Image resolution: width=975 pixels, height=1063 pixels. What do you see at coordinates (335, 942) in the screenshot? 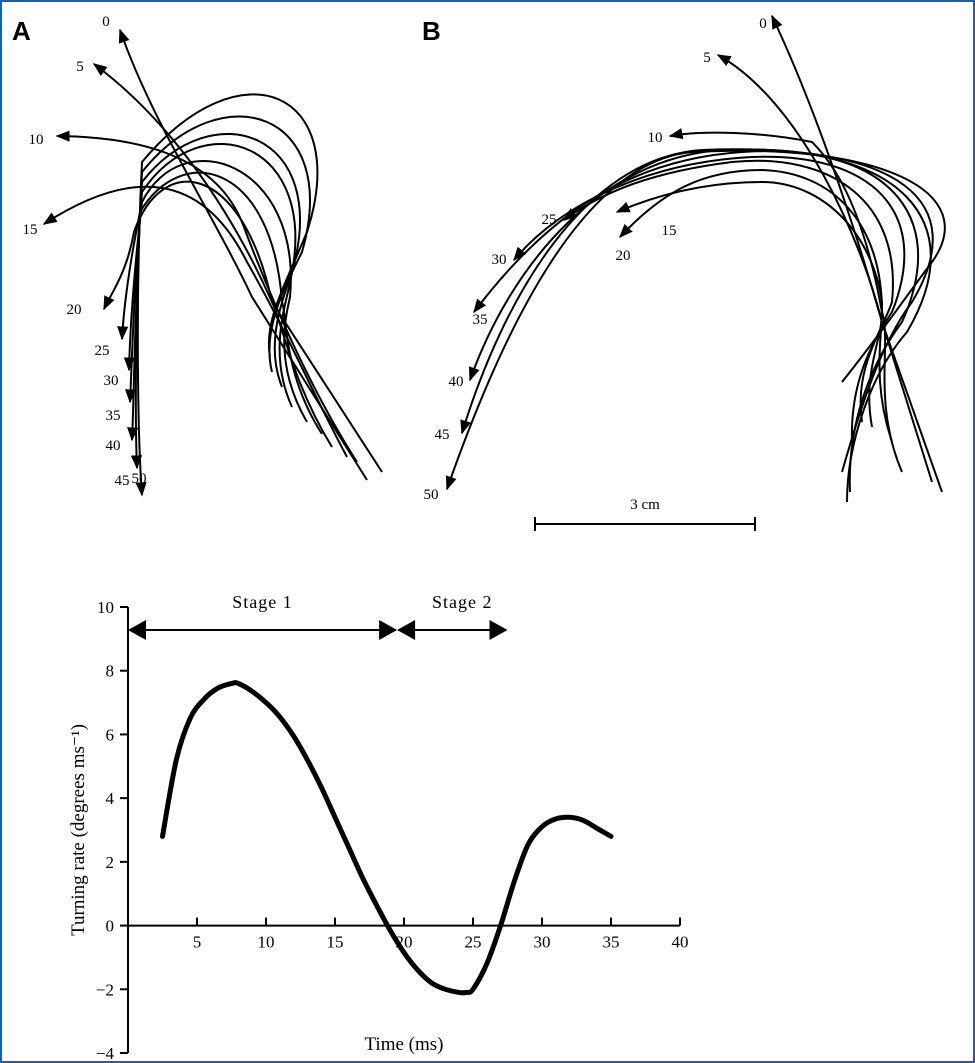
I see `x-tick-label: 15` at bounding box center [335, 942].